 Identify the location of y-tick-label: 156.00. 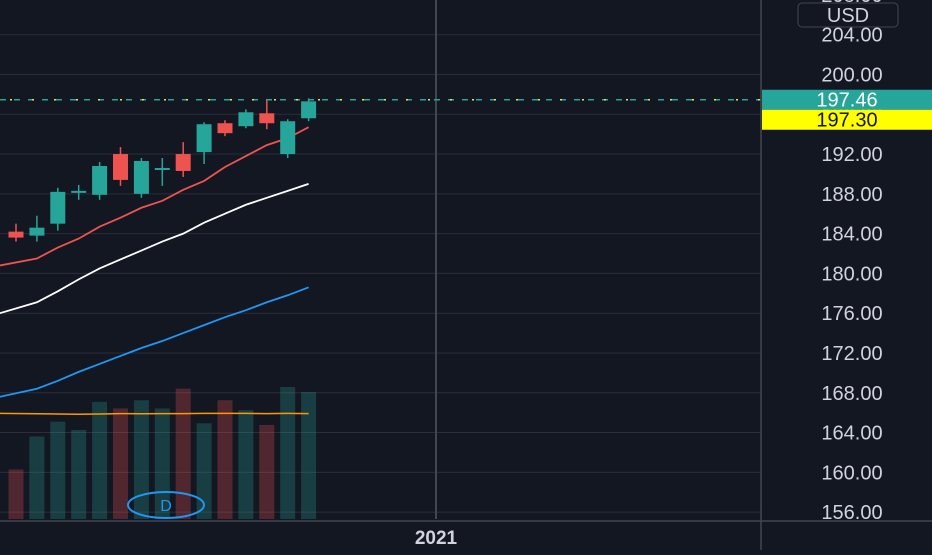
(851, 513).